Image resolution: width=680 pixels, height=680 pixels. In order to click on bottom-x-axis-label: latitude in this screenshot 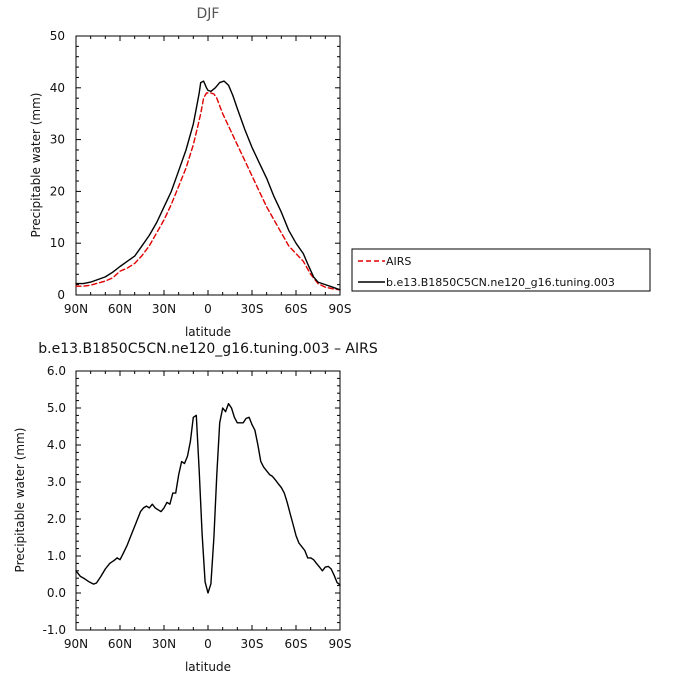, I will do `click(208, 667)`.